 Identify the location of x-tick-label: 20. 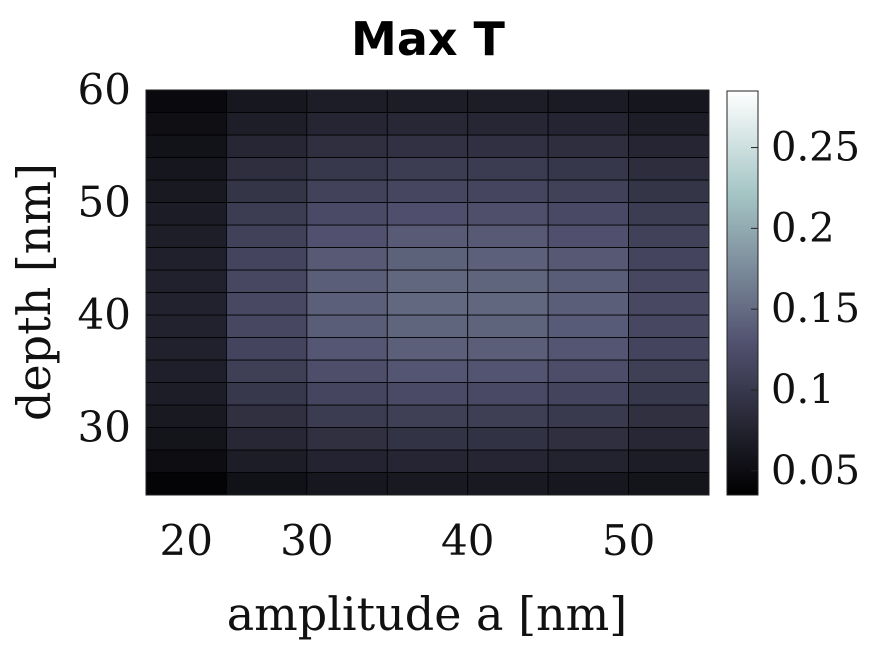
(185, 540).